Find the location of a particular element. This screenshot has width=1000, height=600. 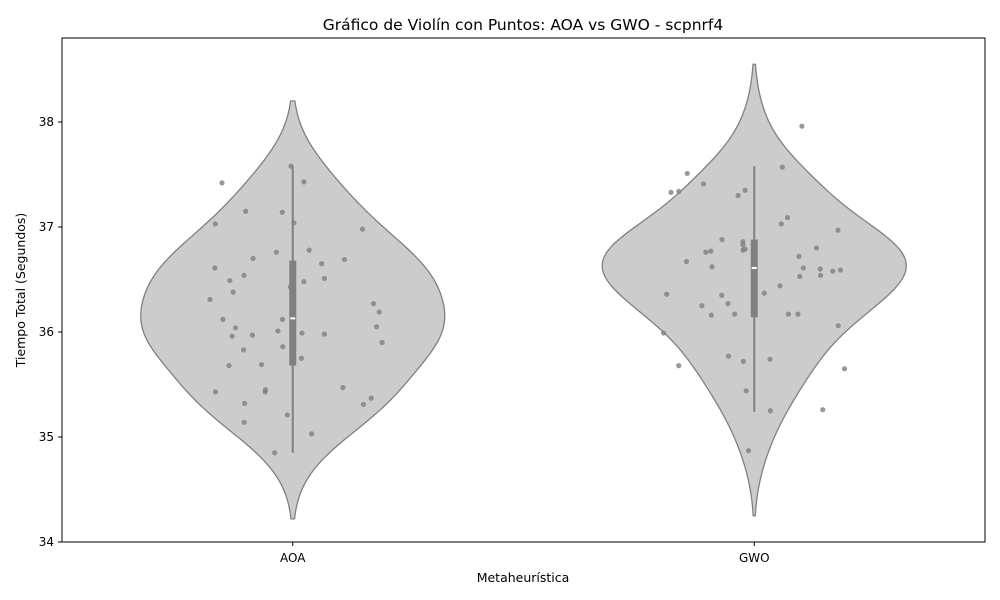

y-axis-label: Tiempo Total (Segundos) is located at coordinates (20, 291).